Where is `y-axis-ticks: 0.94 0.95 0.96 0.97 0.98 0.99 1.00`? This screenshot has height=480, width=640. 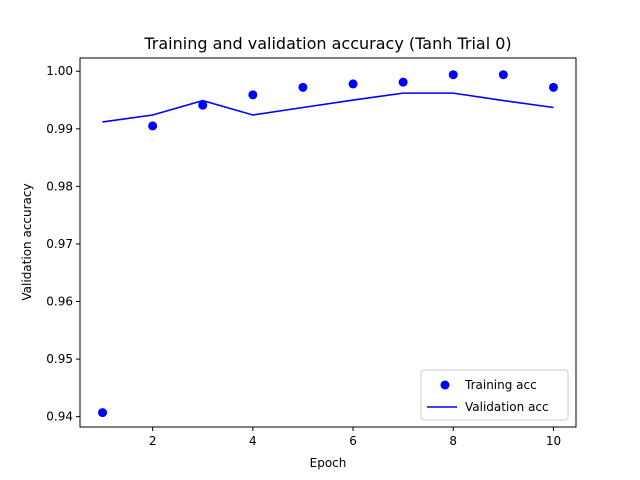
y-axis-ticks: 0.94 0.95 0.96 0.97 0.98 0.99 1.00 is located at coordinates (63, 244).